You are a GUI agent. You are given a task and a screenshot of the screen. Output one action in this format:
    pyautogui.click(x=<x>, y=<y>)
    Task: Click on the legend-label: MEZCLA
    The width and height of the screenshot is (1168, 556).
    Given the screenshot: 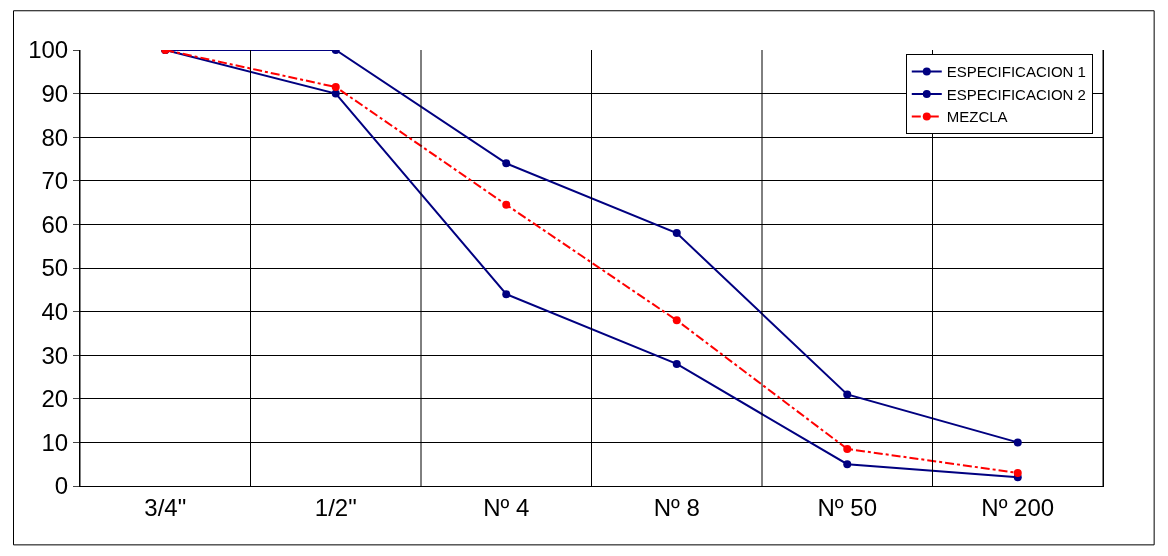 What is the action you would take?
    pyautogui.click(x=977, y=117)
    